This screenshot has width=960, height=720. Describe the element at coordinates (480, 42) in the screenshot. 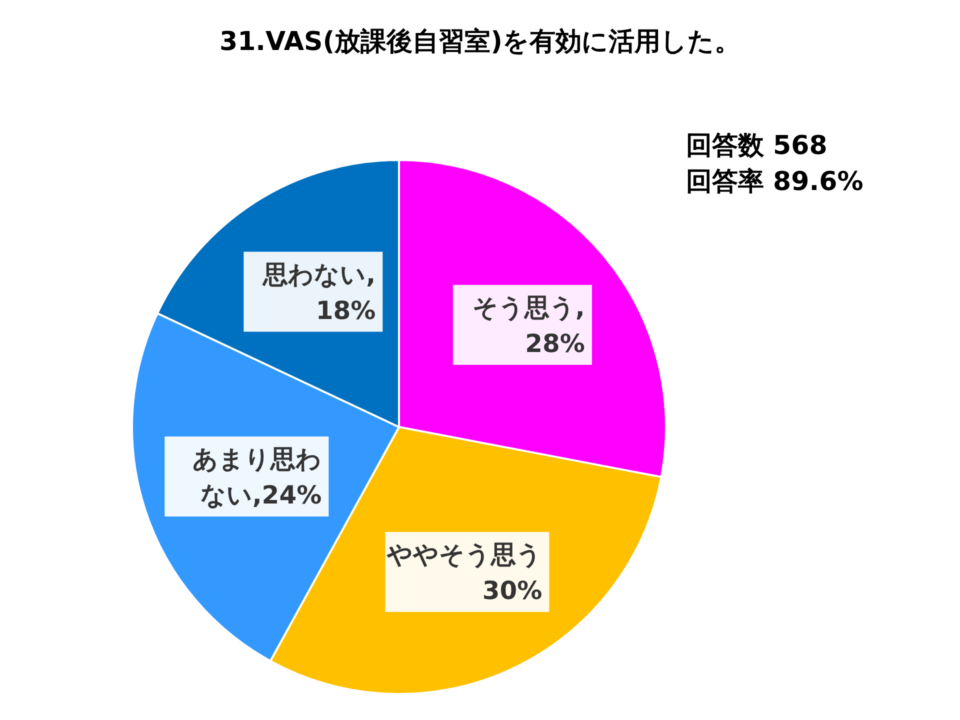

I see `chart-title: 31.VAS(放課後自習室)を有効に活用した。` at that location.